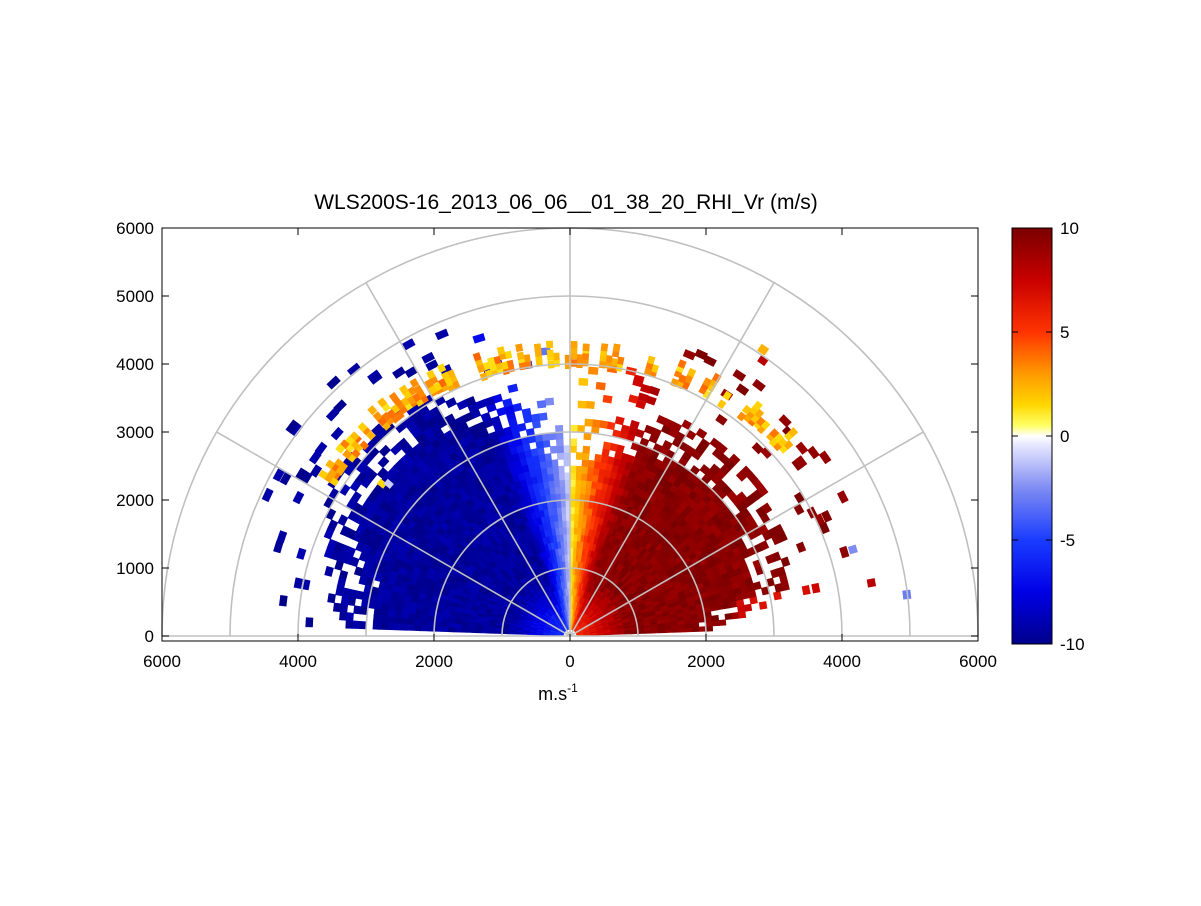  Describe the element at coordinates (558, 692) in the screenshot. I see `x-axis-label: m.s-1` at that location.